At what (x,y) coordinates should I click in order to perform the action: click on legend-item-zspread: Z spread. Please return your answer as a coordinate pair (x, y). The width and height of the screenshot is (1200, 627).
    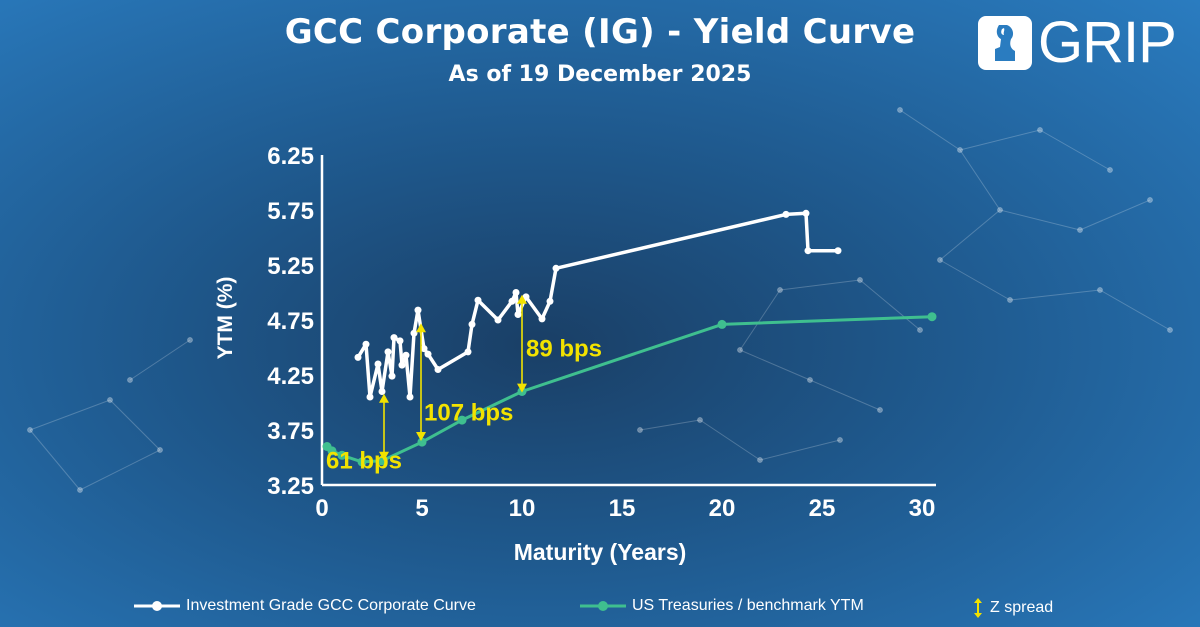
    Looking at the image, I should click on (1011, 608).